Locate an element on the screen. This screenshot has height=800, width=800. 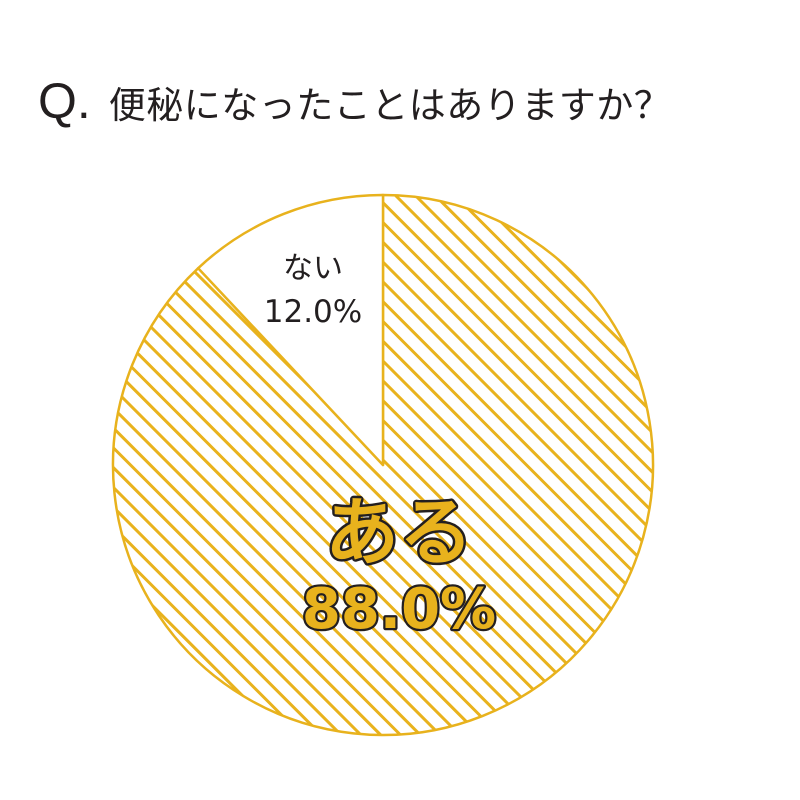
question-text: 便秘になったことはありますか？ is located at coordinates (390, 105).